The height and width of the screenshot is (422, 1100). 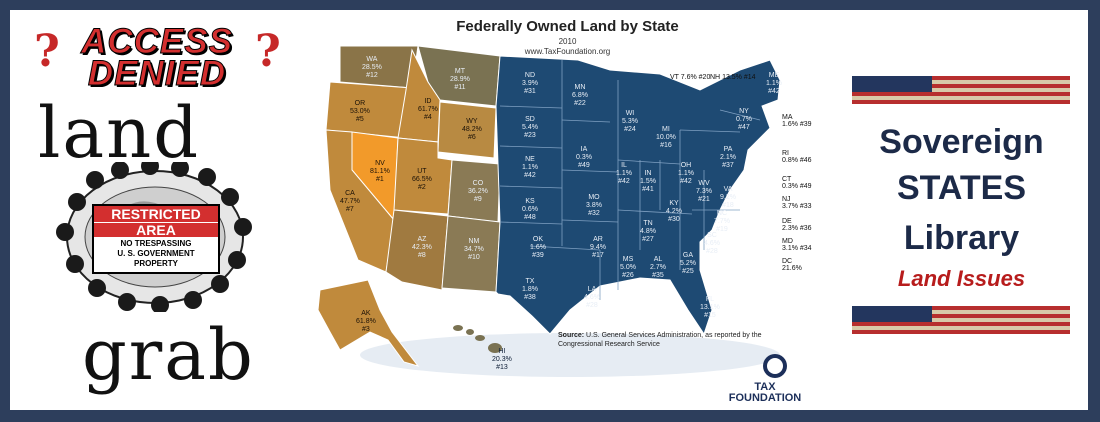 What do you see at coordinates (350, 201) in the screenshot?
I see `state-label-pct: 47.7%` at bounding box center [350, 201].